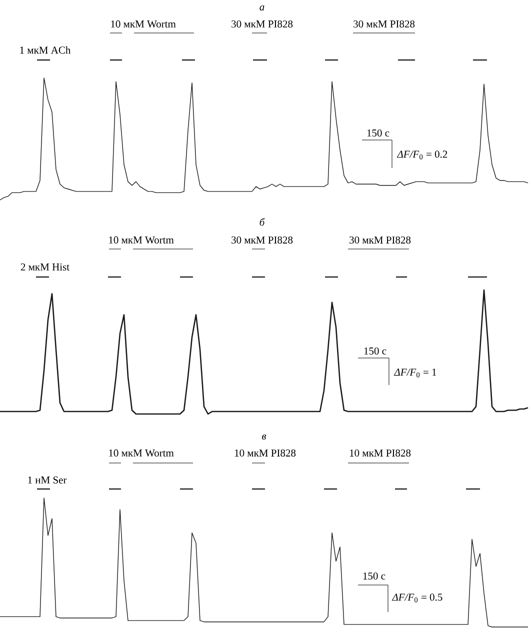 The image size is (529, 632). Describe the element at coordinates (415, 373) in the screenshot. I see `annotation: ΔF/F$_{0}$ = 1` at that location.